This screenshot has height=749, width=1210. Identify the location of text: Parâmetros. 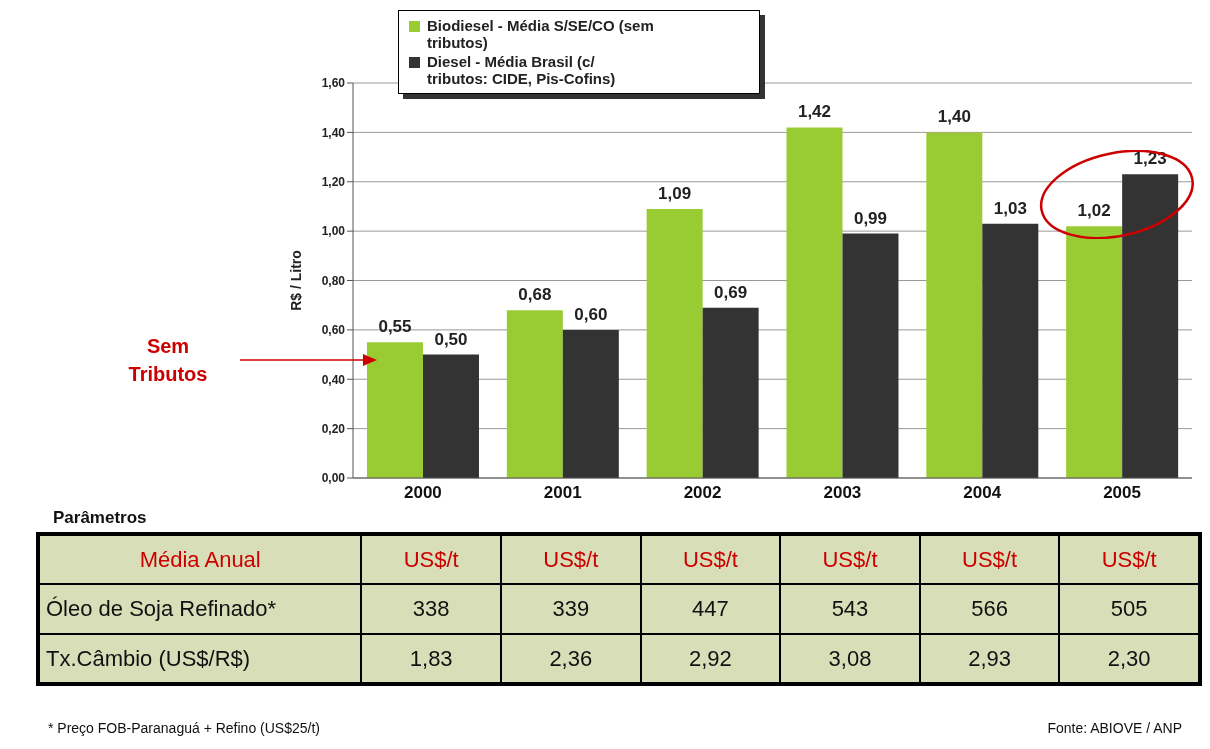
(100, 518).